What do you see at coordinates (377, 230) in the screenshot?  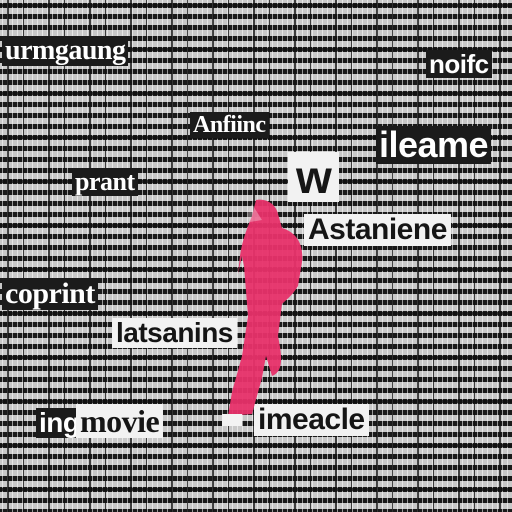 I see `word-astaniene: Astaniene` at bounding box center [377, 230].